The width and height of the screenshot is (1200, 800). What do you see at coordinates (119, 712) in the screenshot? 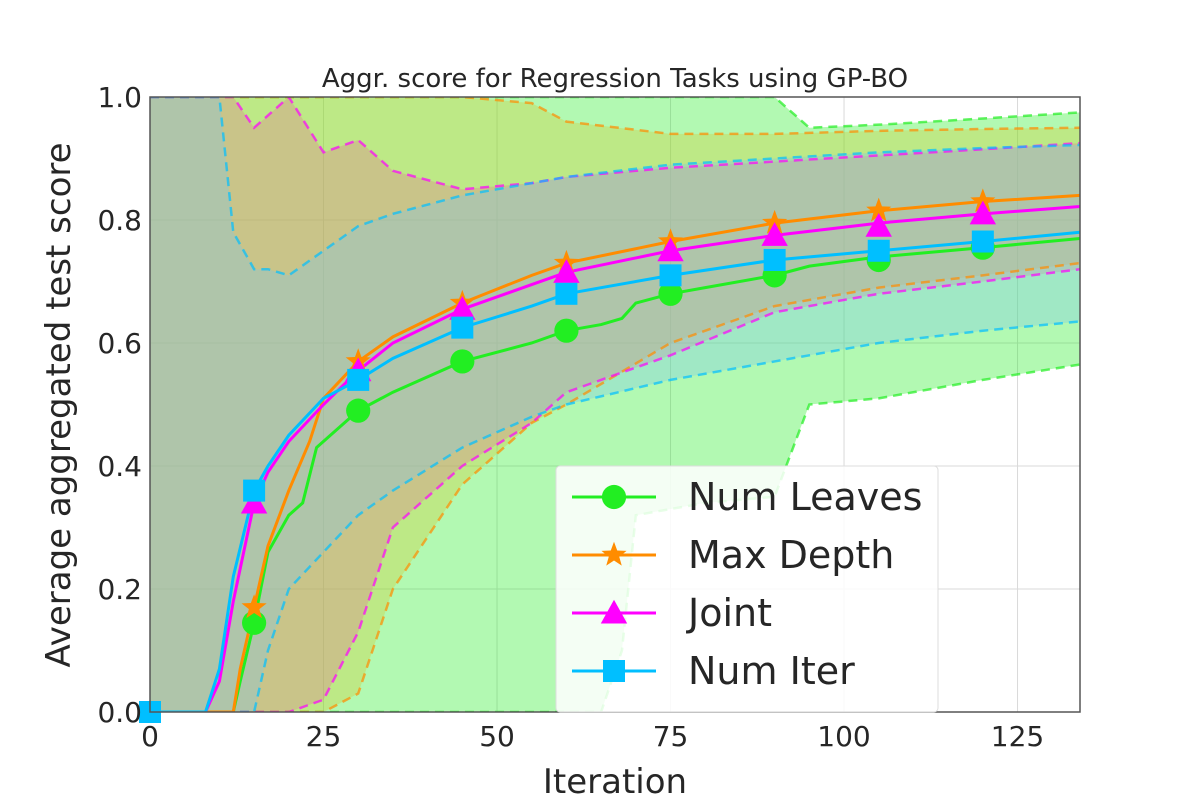
I see `y-tick-label: 0.0` at bounding box center [119, 712].